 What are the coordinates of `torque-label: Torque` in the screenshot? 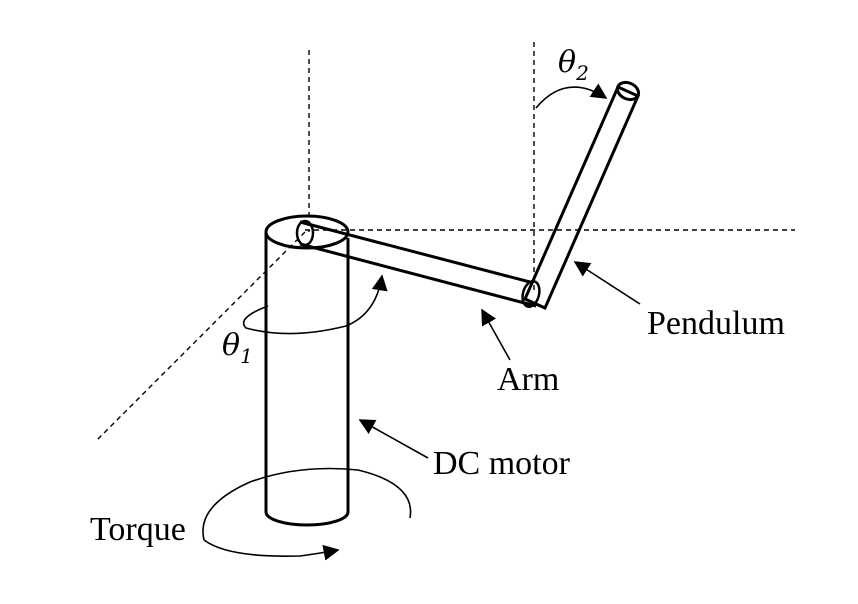 It's located at (138, 529).